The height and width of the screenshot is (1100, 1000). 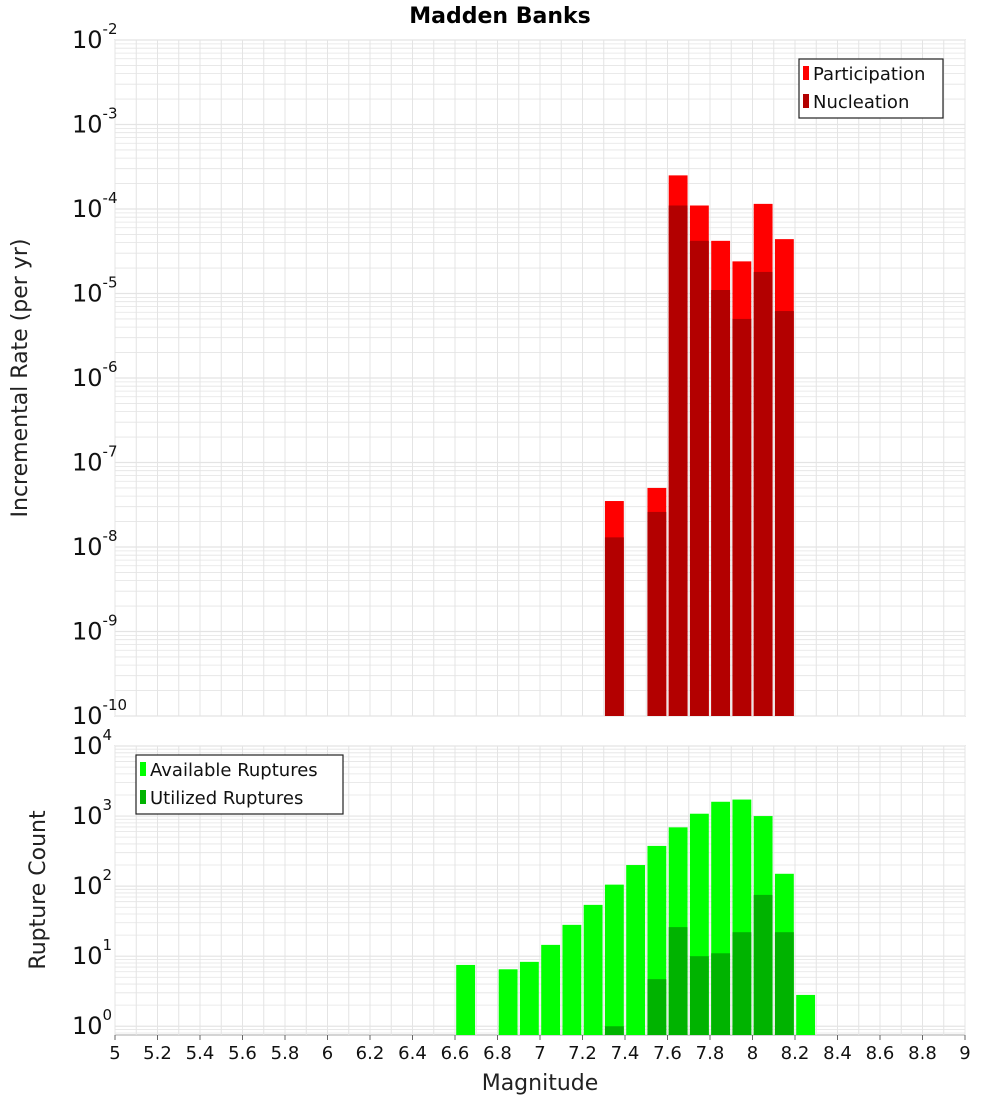 What do you see at coordinates (861, 102) in the screenshot?
I see `legend-label-nucleation: Nucleation` at bounding box center [861, 102].